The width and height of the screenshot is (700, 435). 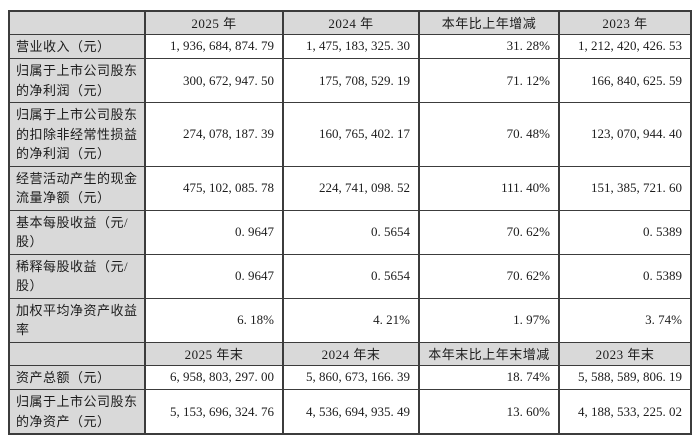 I want to click on value-2024: 175, 708, 529. 19, so click(x=351, y=80).